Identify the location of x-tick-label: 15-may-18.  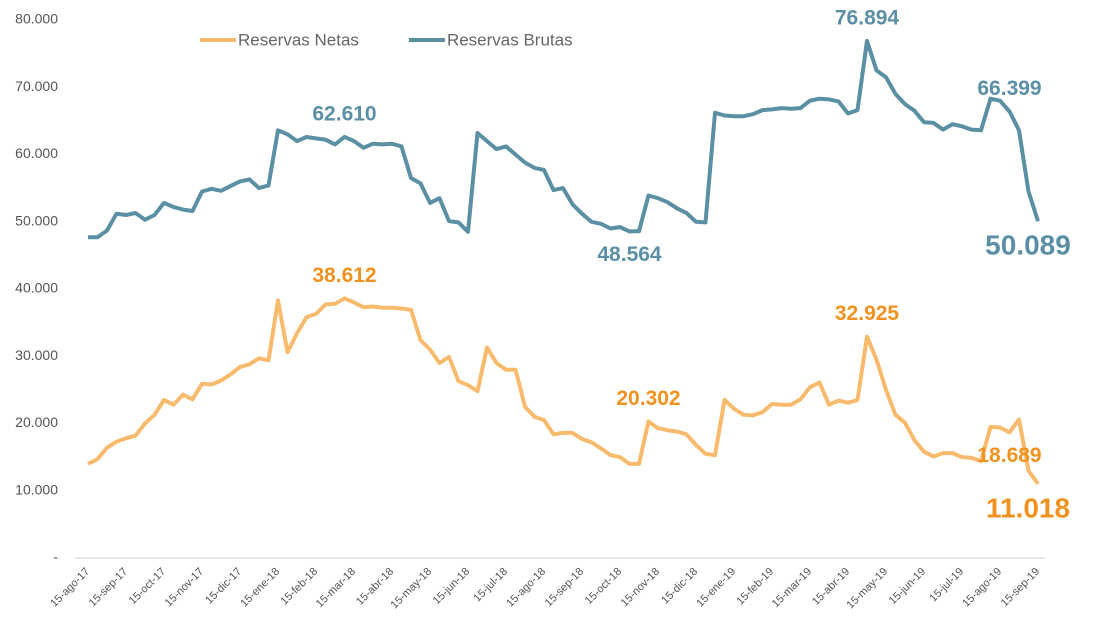
(412, 589).